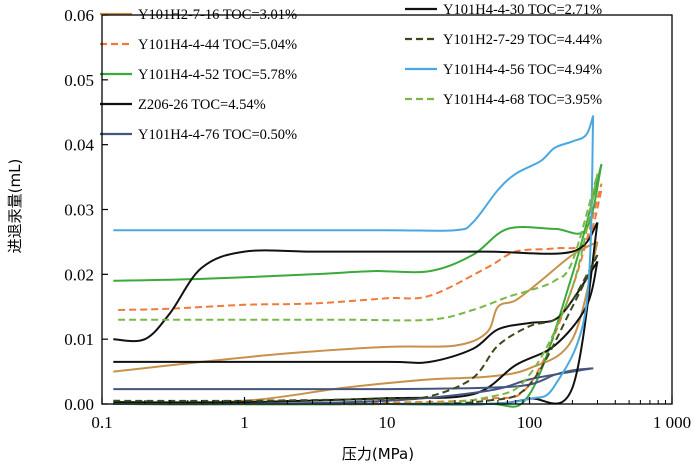 This screenshot has width=700, height=467. I want to click on legend-label-7: Y101H2-7-29 TOC=4.44%, so click(522, 40).